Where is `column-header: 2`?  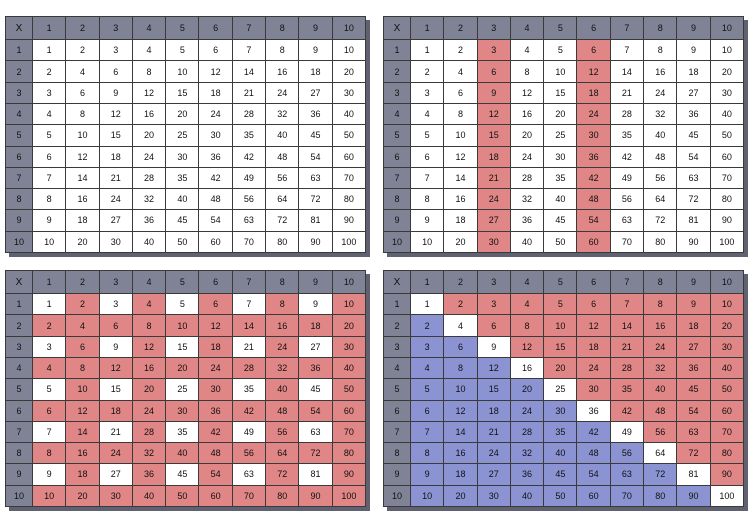
column-header: 2 is located at coordinates (460, 28).